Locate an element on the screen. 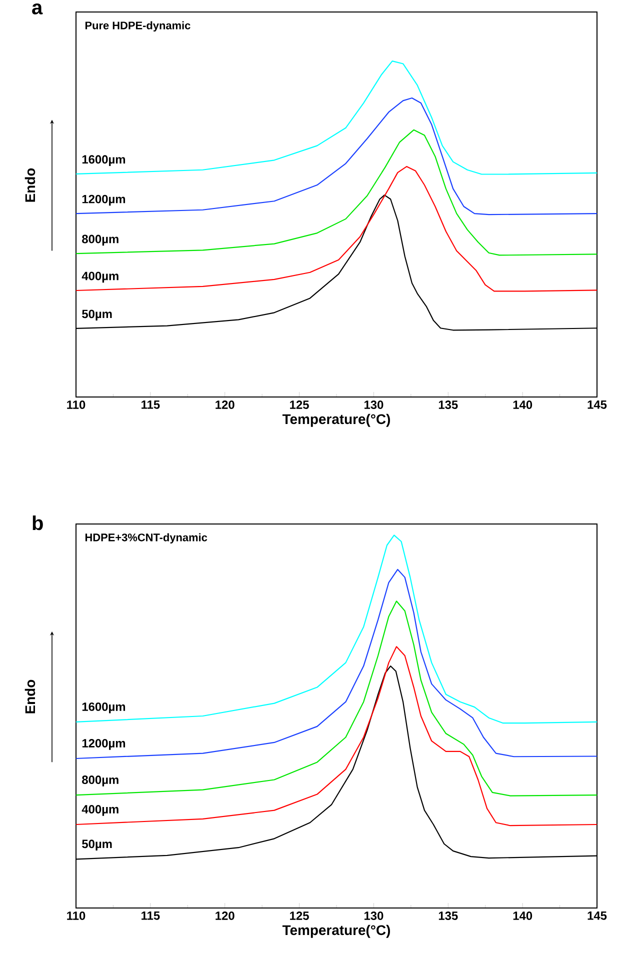 Image resolution: width=628 pixels, height=966 pixels. chart-title: b is located at coordinates (37, 523).